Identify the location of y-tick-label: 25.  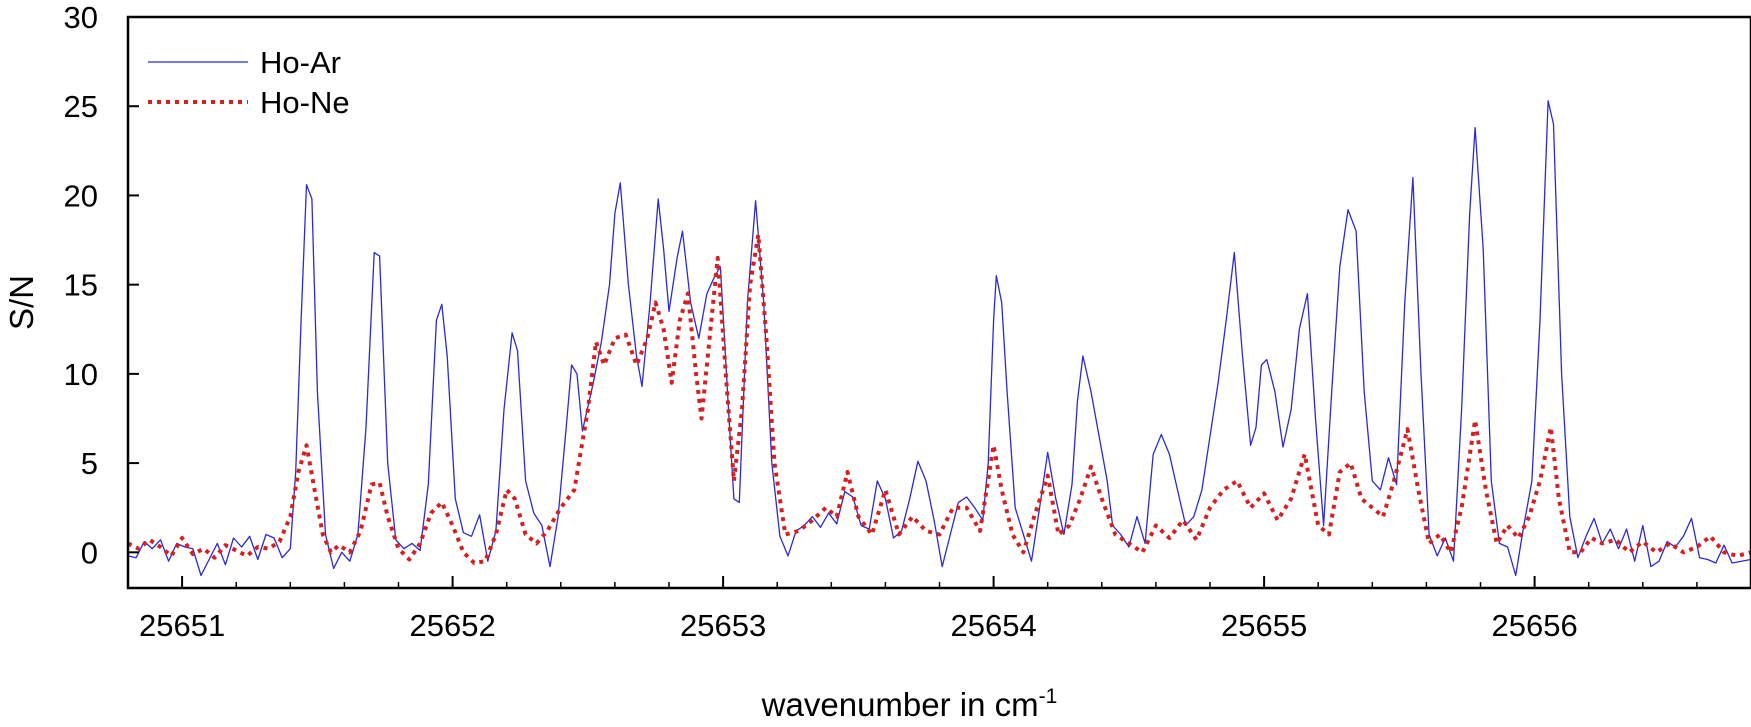
(81, 106).